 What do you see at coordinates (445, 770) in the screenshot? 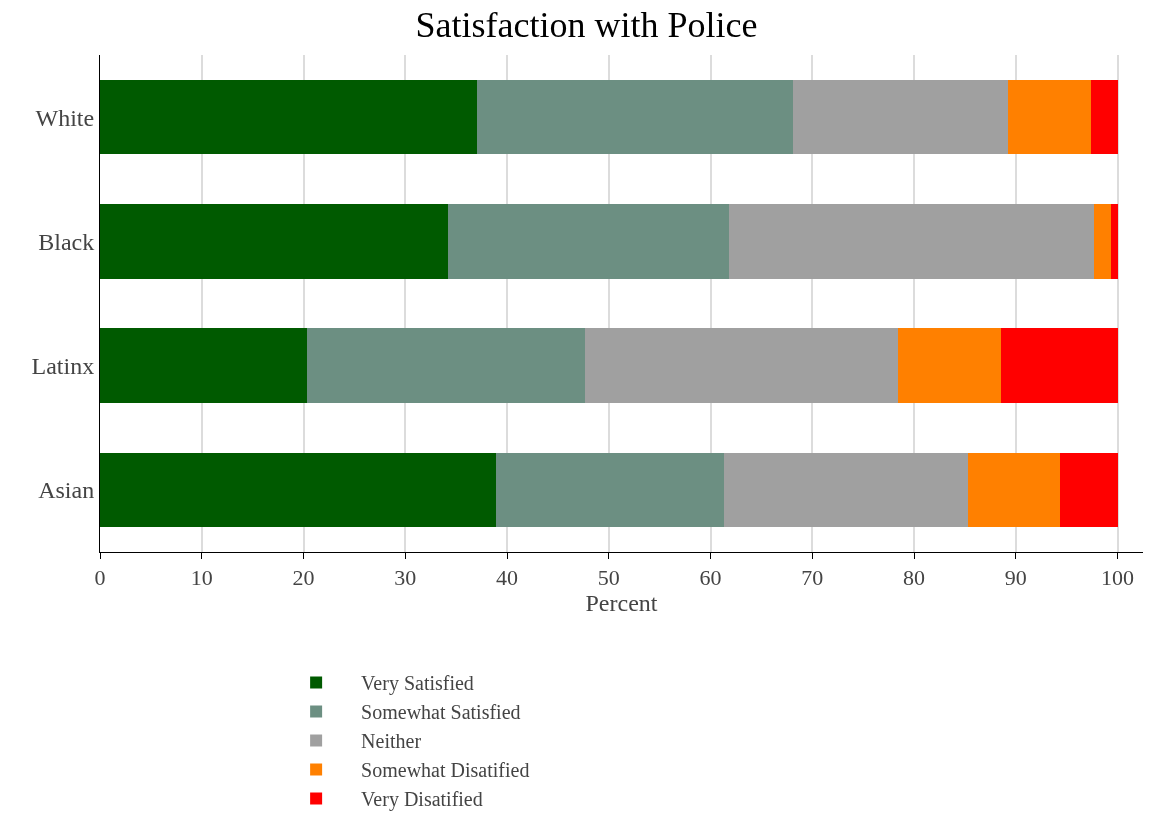
I see `legend-label: Somewhat Disatified` at bounding box center [445, 770].